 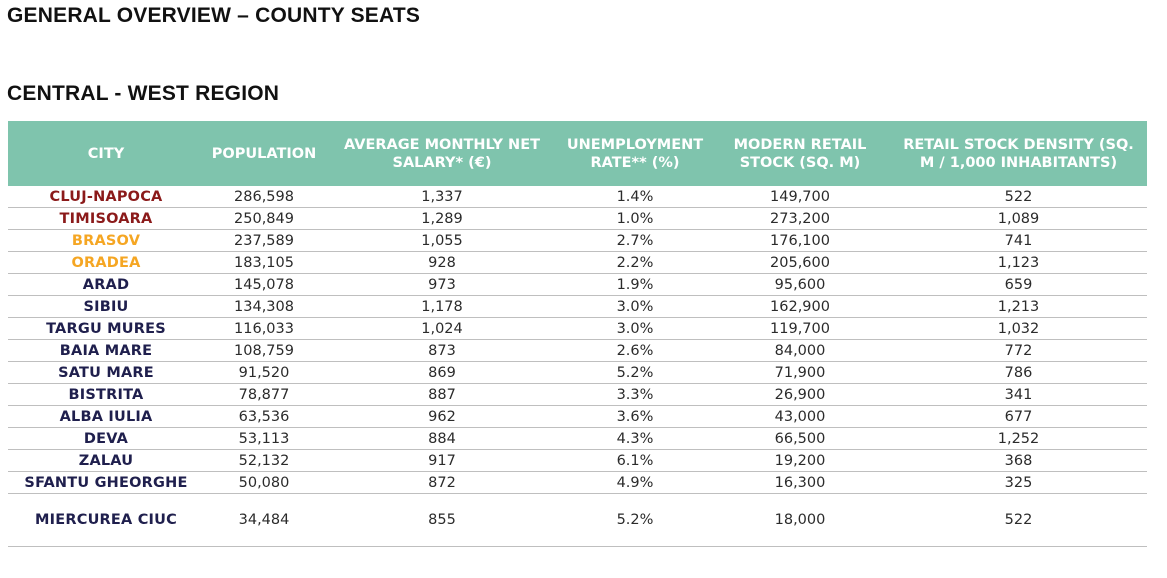 I want to click on salary-cell: 1,178, so click(x=442, y=306).